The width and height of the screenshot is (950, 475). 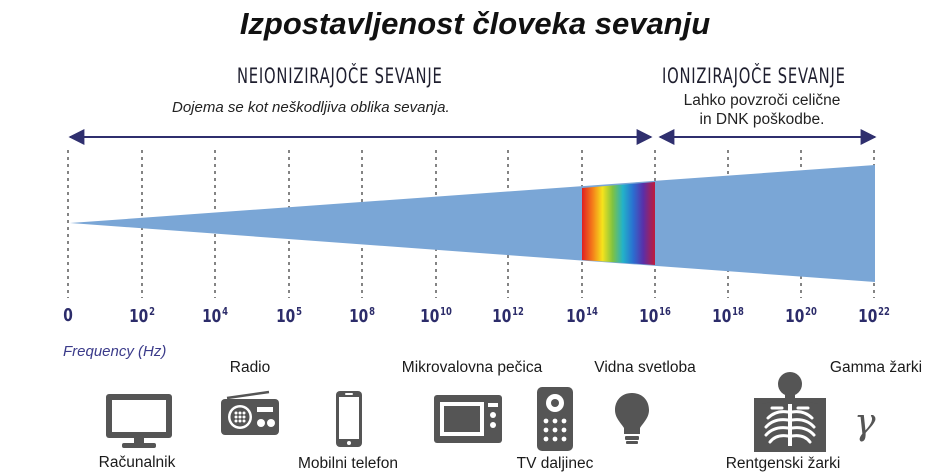 I want to click on frequency-tick-label: 10⁴, so click(x=215, y=316).